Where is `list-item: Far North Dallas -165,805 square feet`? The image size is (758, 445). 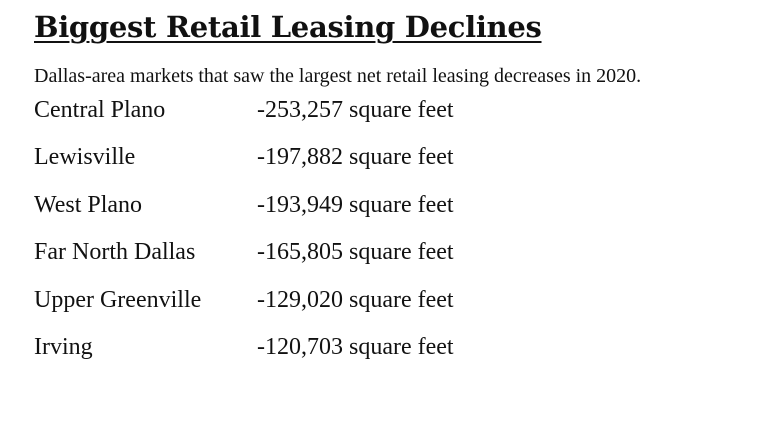
list-item: Far North Dallas -165,805 square feet is located at coordinates (384, 262).